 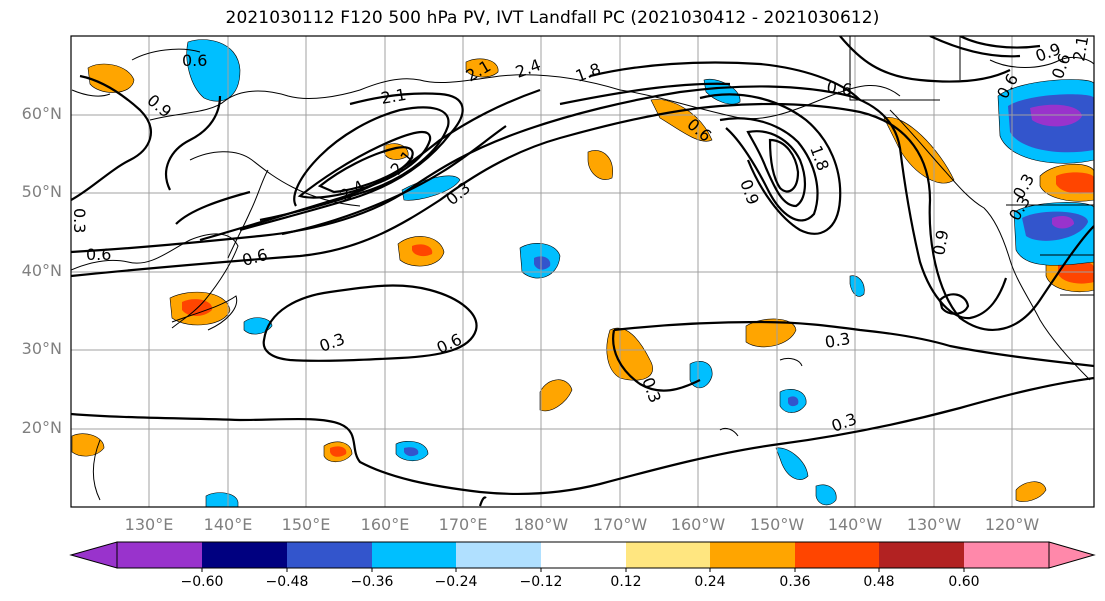 I want to click on colorbar-tick-label: 0.12, so click(x=626, y=582).